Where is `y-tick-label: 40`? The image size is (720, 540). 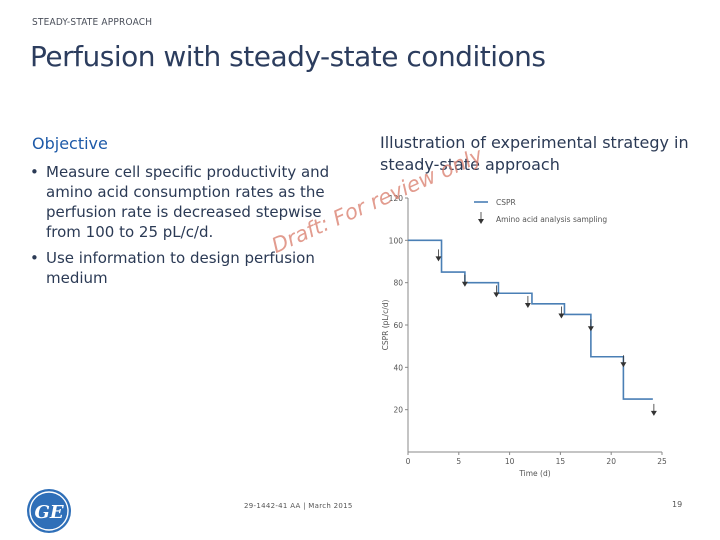
y-tick-label: 40 is located at coordinates (398, 367).